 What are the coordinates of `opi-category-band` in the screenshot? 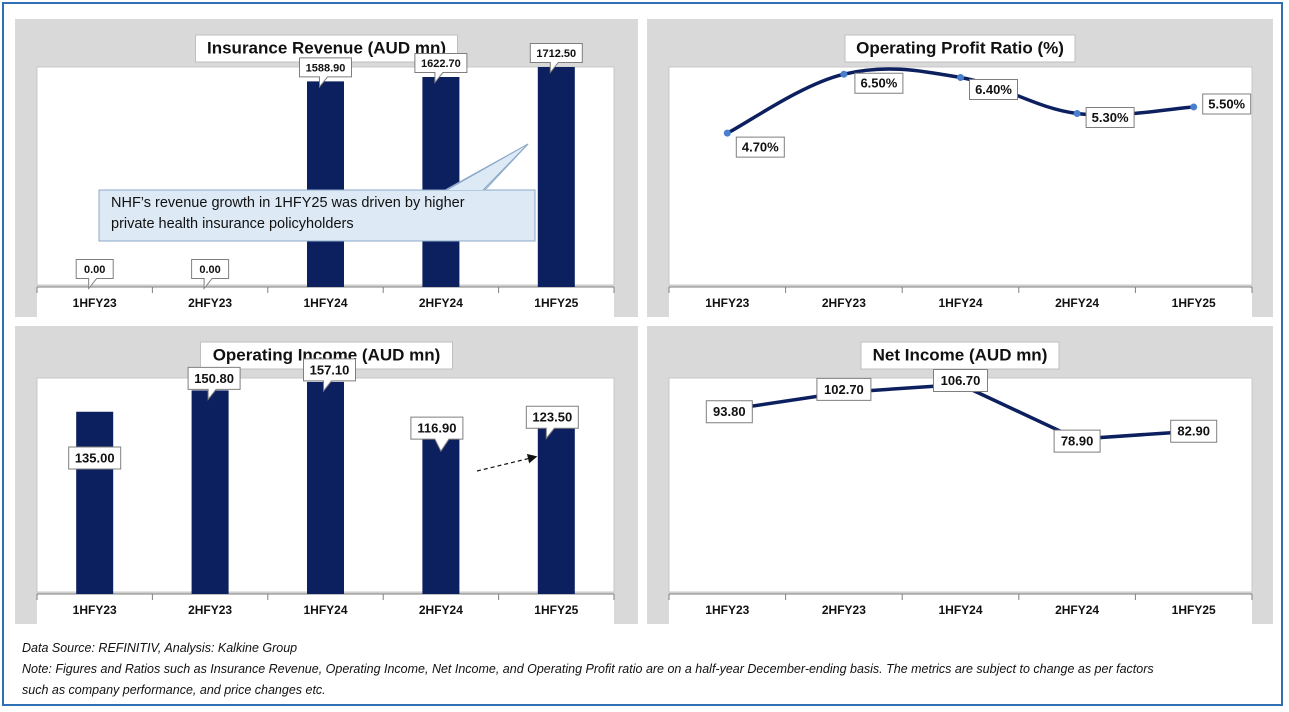 It's located at (325, 609).